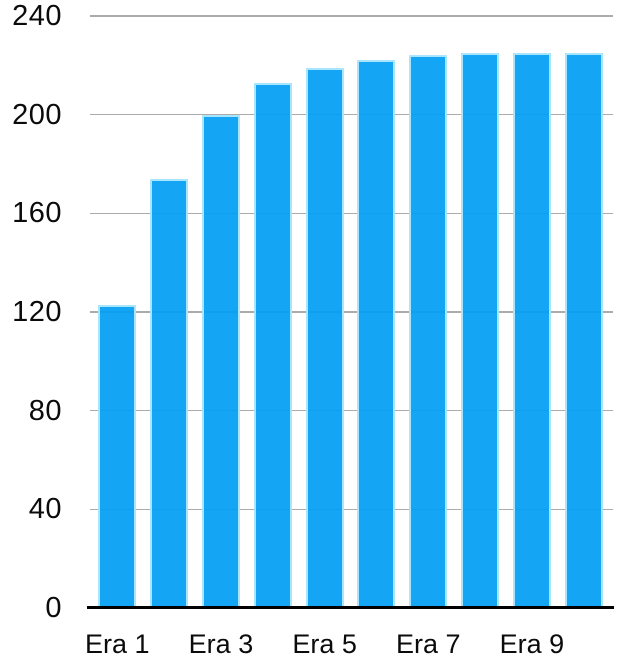  What do you see at coordinates (53, 608) in the screenshot?
I see `y-axis-tick-label: 0` at bounding box center [53, 608].